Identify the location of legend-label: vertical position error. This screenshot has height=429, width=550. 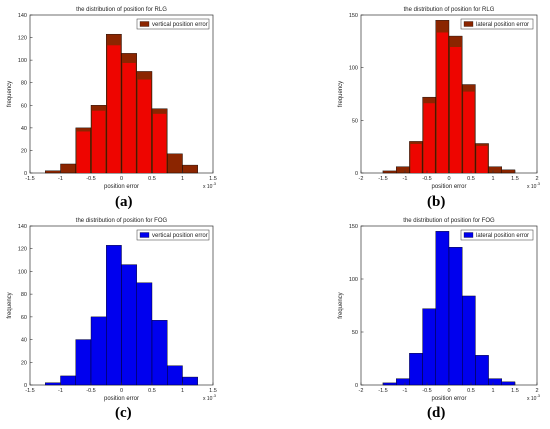
(180, 236).